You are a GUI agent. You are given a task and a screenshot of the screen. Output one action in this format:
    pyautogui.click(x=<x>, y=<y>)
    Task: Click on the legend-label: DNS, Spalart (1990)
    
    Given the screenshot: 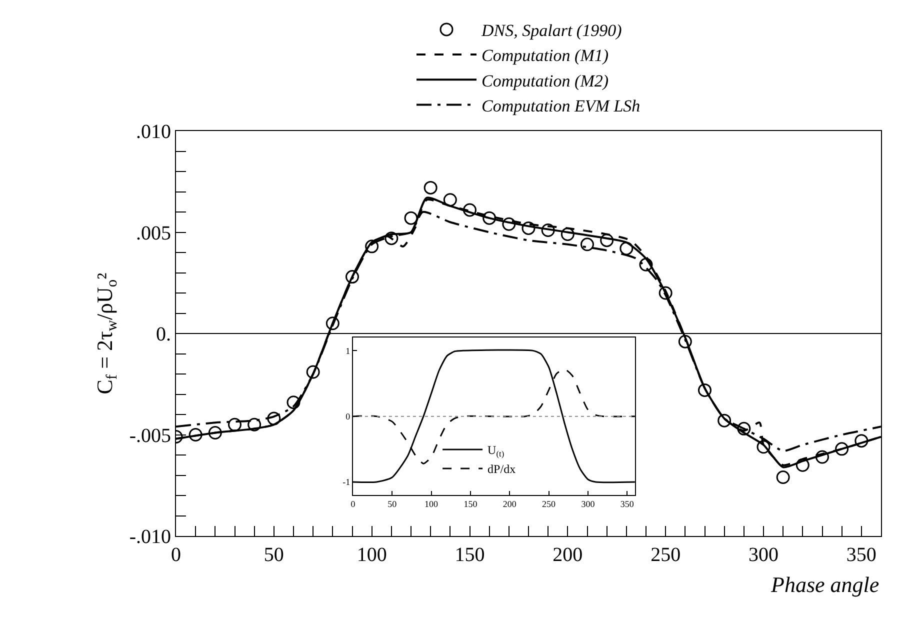 What is the action you would take?
    pyautogui.click(x=551, y=30)
    